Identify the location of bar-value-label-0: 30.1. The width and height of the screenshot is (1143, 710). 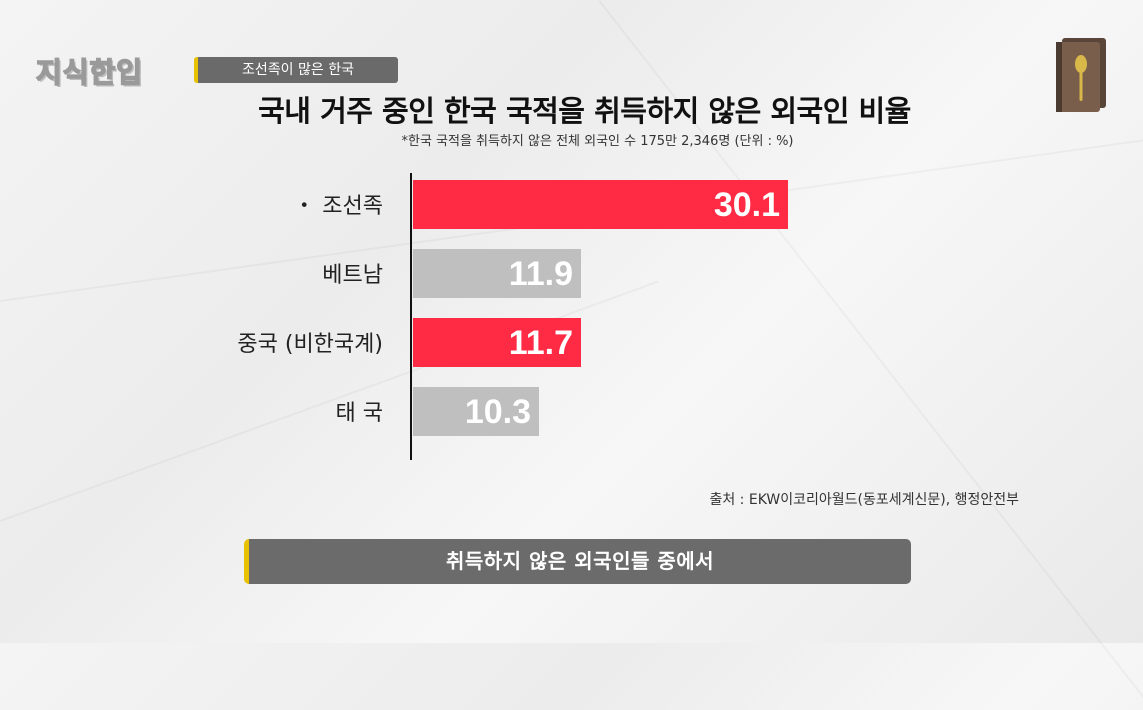
(747, 205).